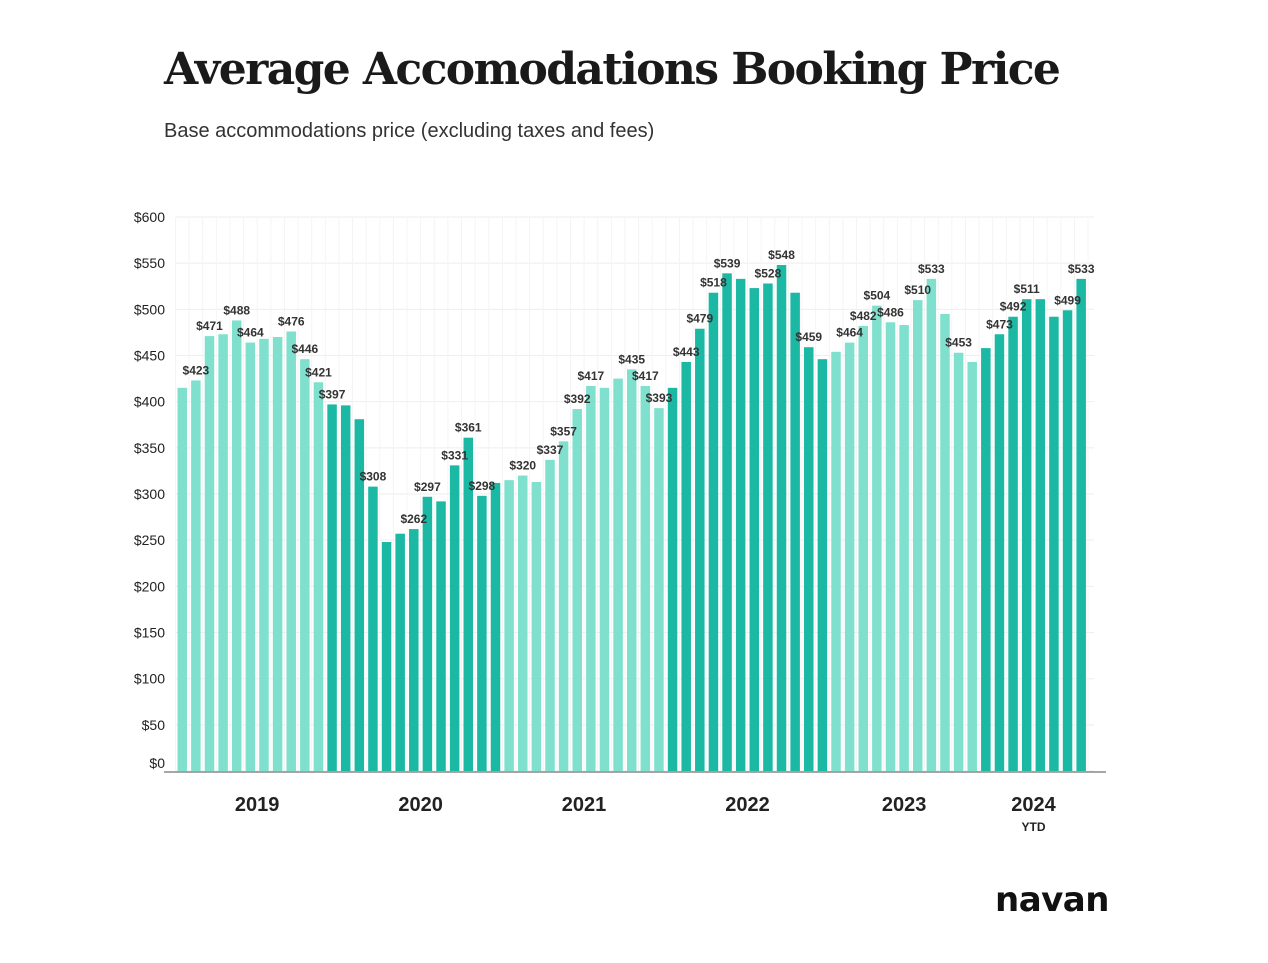 The image size is (1268, 963). What do you see at coordinates (1027, 289) in the screenshot?
I see `value-label: $511` at bounding box center [1027, 289].